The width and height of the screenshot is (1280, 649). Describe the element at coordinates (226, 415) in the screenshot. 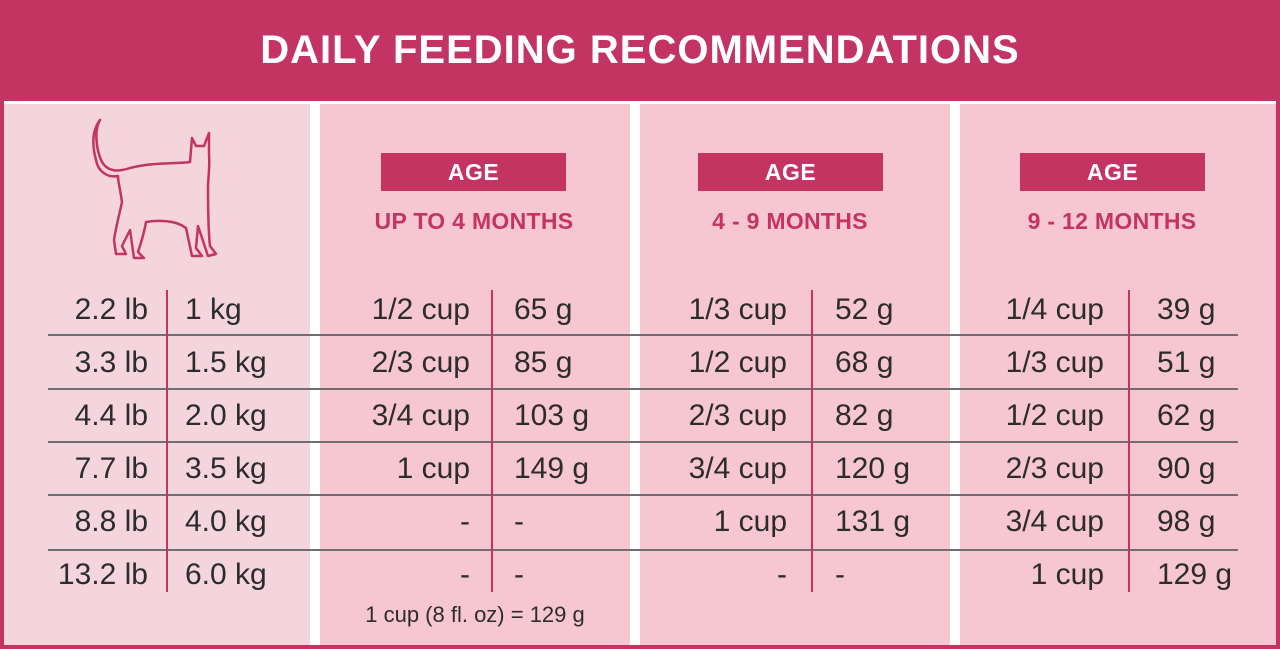

I see `weight-kg-cell: 2.0 kg` at that location.